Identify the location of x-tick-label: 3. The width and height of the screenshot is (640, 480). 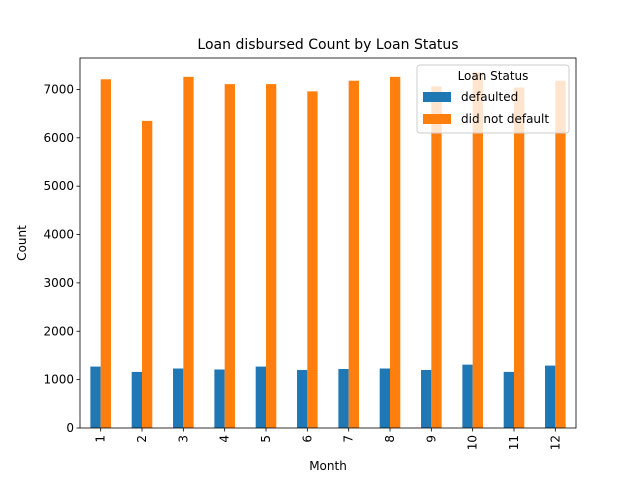
(183, 439).